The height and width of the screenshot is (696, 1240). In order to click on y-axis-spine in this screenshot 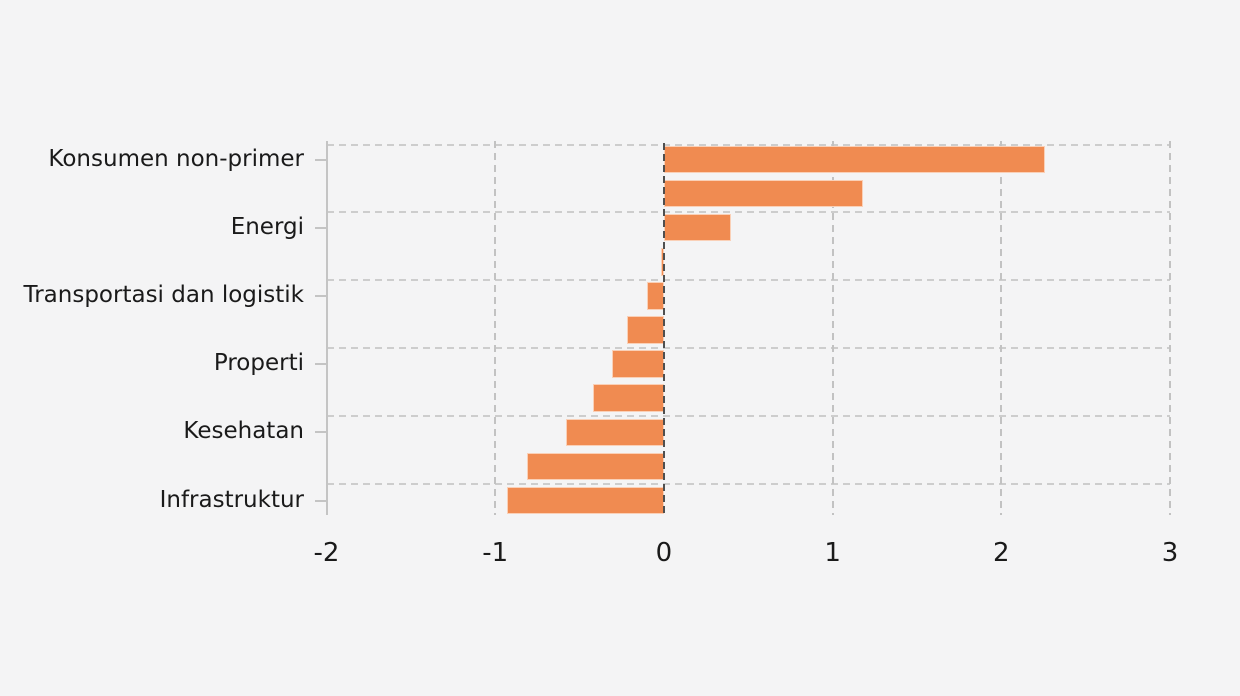, I will do `click(326, 327)`.